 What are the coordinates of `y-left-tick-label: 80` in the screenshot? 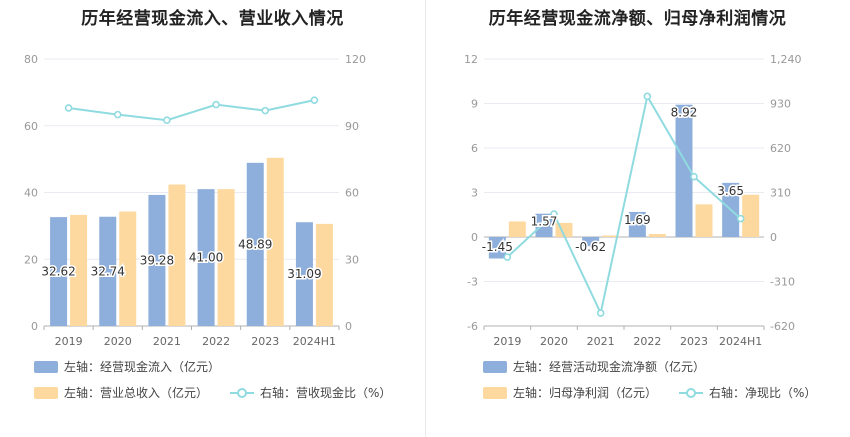 It's located at (31, 59).